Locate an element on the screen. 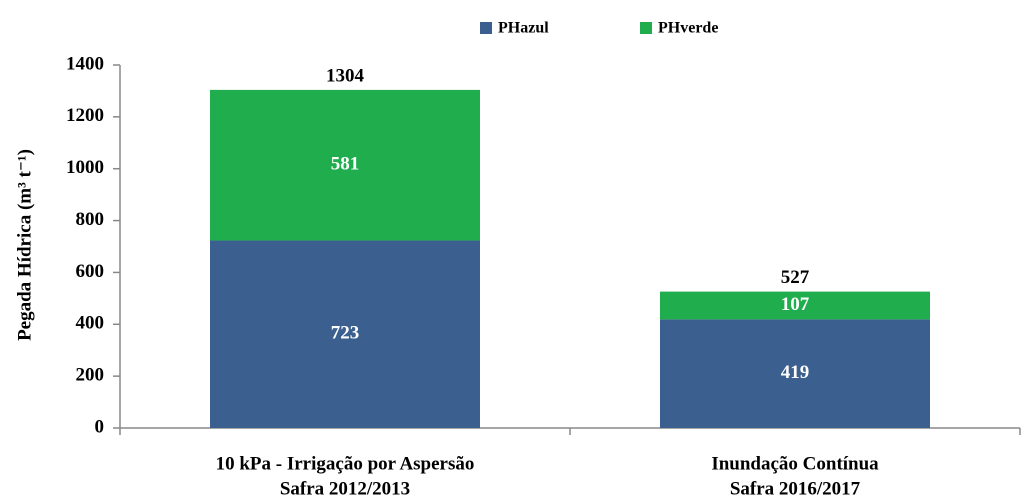 This screenshot has height=500, width=1025. y-tick-label: 200 is located at coordinates (90, 375).